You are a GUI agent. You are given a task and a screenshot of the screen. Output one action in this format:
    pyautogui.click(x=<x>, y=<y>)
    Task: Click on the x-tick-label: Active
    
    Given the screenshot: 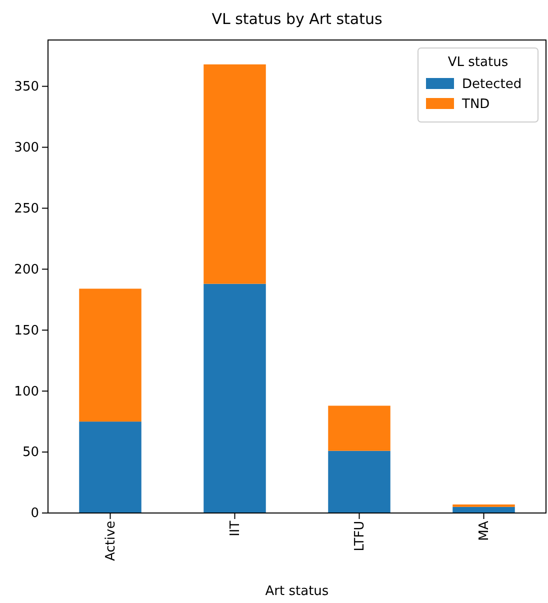 What is the action you would take?
    pyautogui.click(x=111, y=541)
    